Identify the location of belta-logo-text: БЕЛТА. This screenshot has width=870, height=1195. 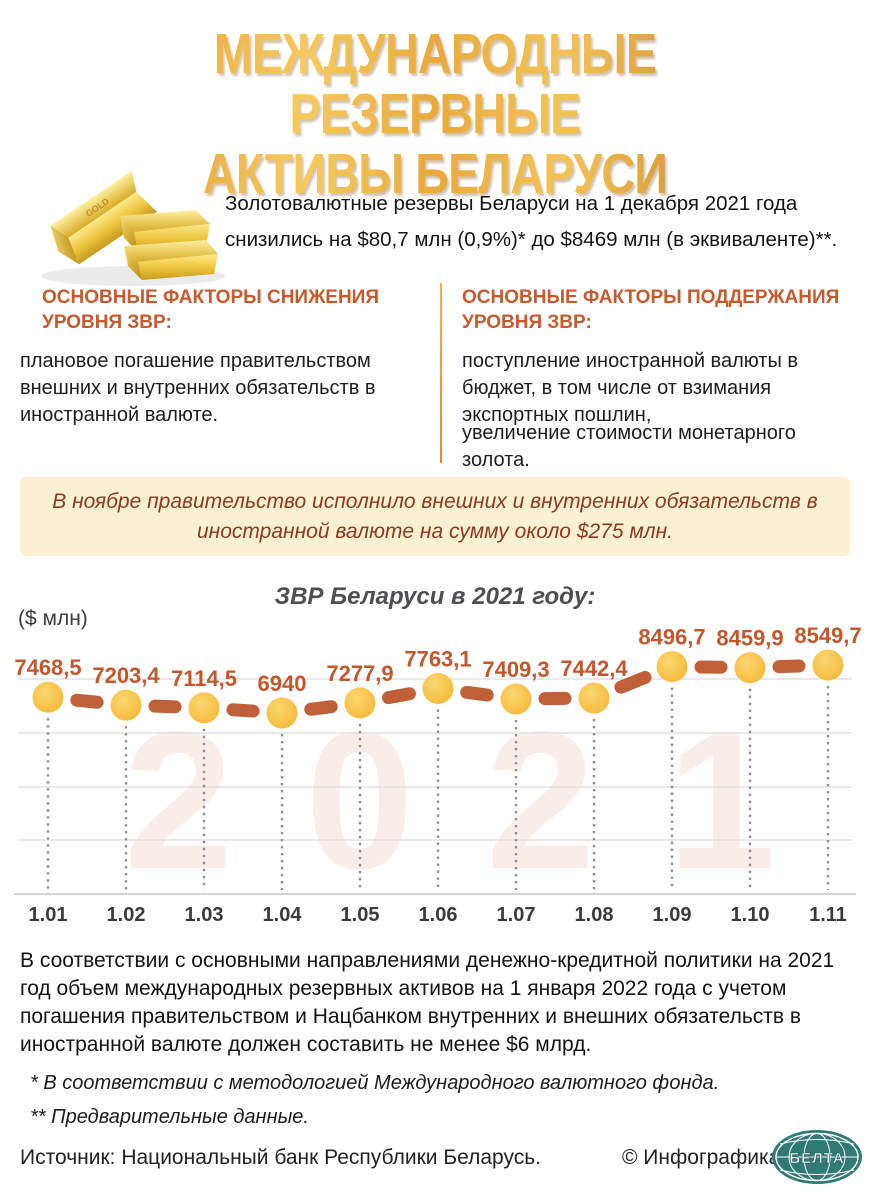
(816, 1158).